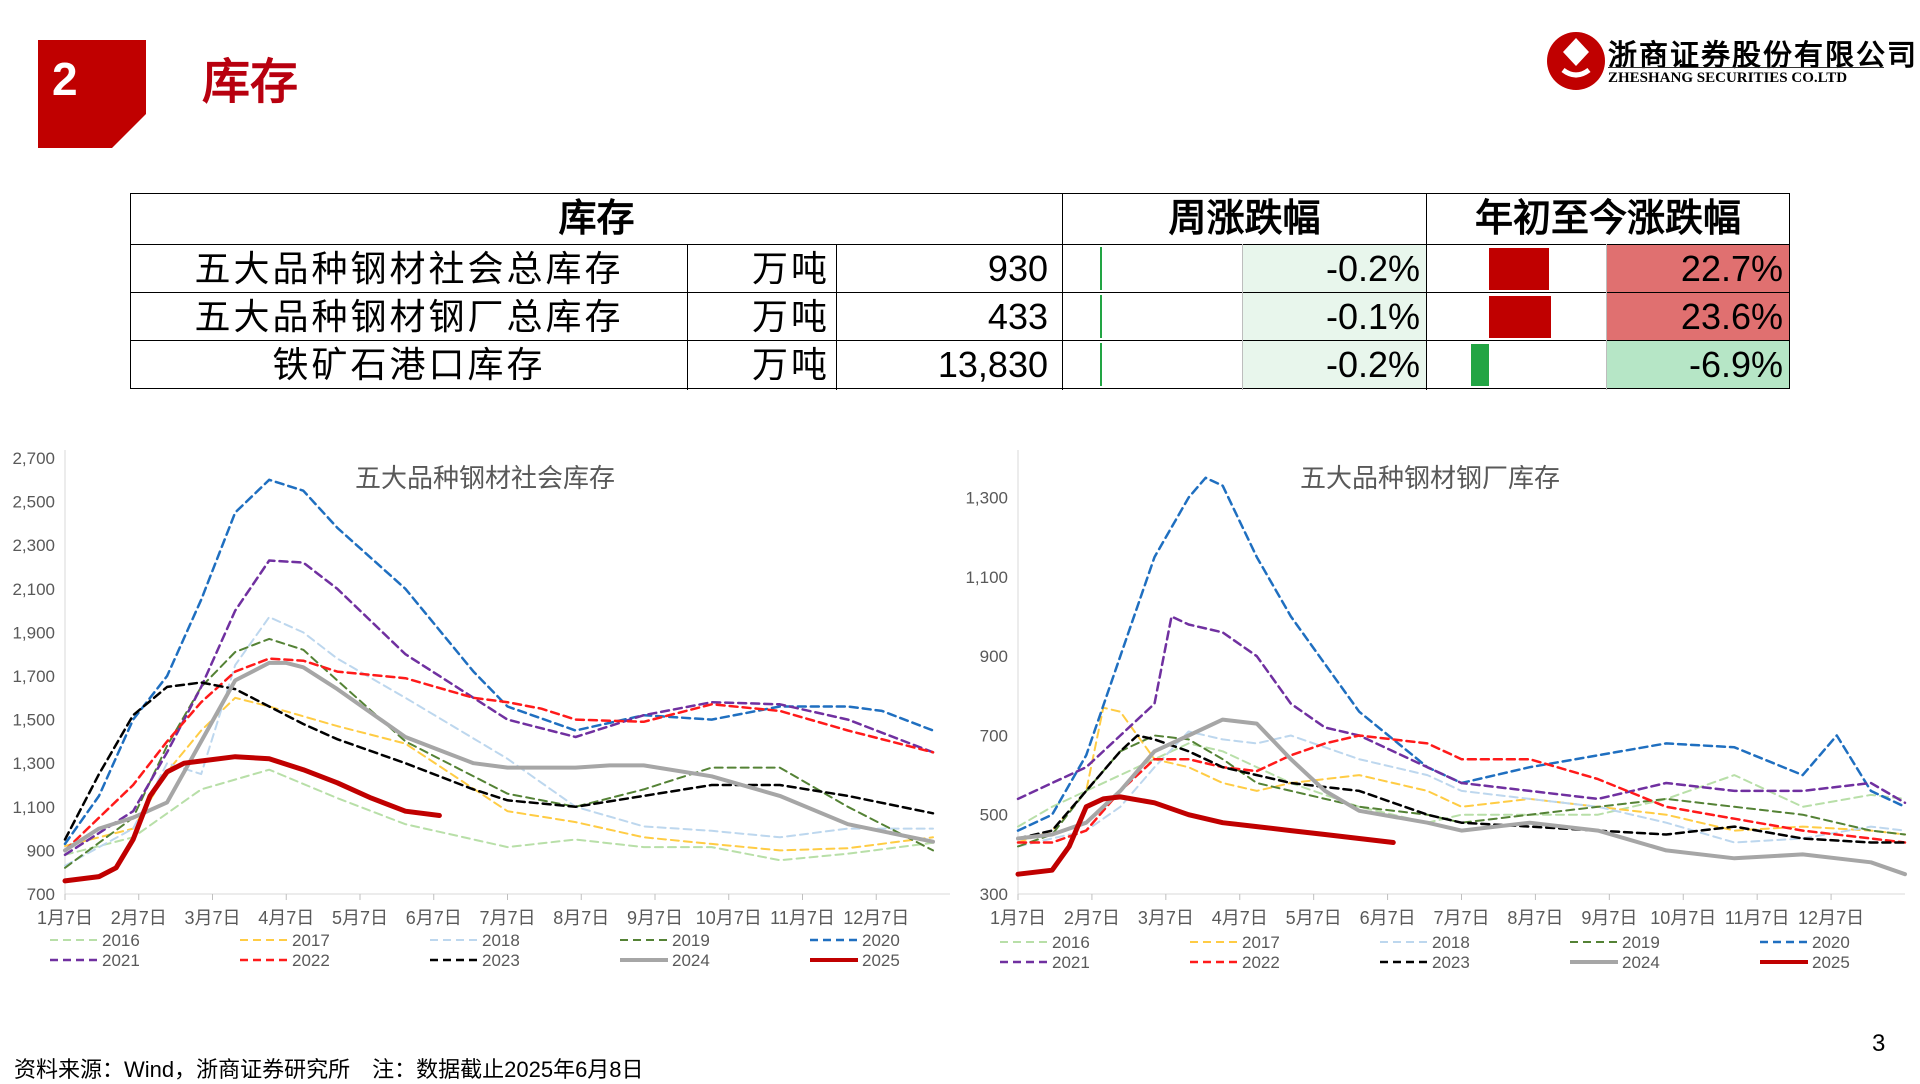 This screenshot has width=1920, height=1084. I want to click on series-line-2016, so click(1461, 785).